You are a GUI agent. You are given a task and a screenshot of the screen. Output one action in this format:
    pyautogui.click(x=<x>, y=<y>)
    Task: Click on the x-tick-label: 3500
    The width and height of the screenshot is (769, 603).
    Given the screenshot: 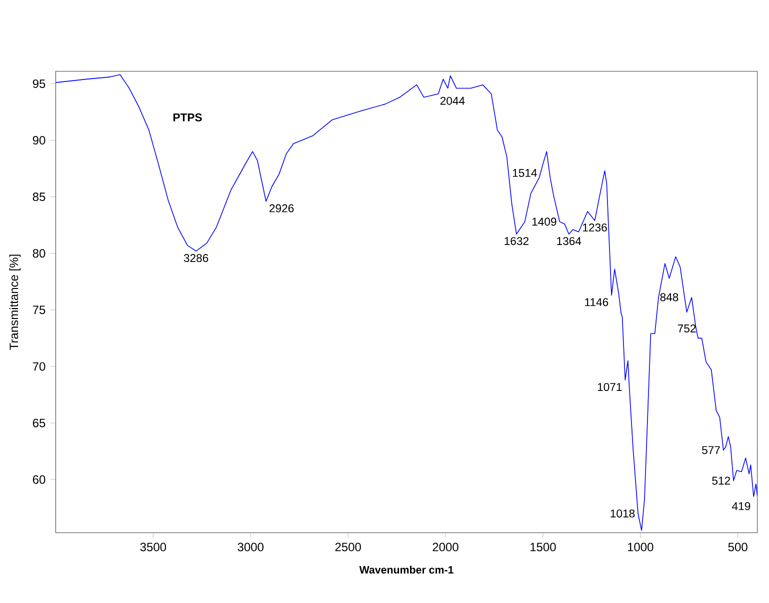 What is the action you would take?
    pyautogui.click(x=153, y=547)
    